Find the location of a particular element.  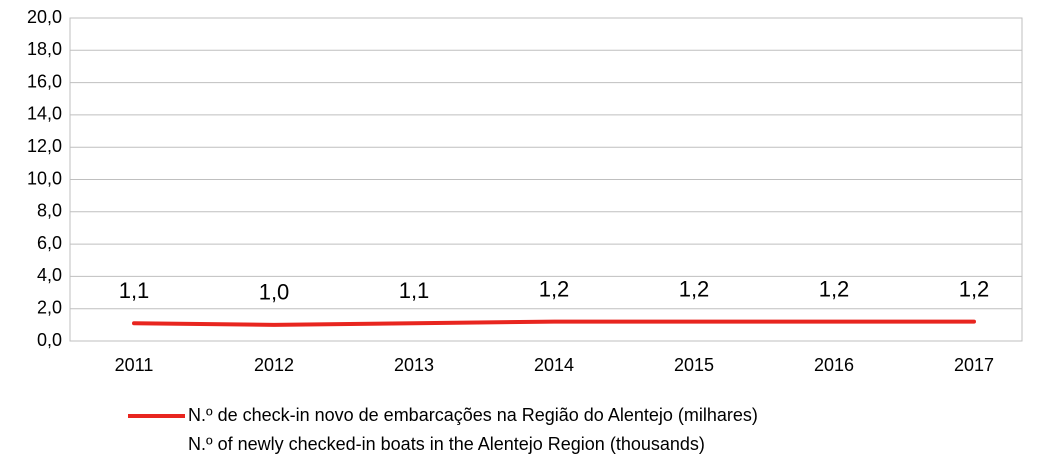

y-tick-label: 18,0 is located at coordinates (44, 49).